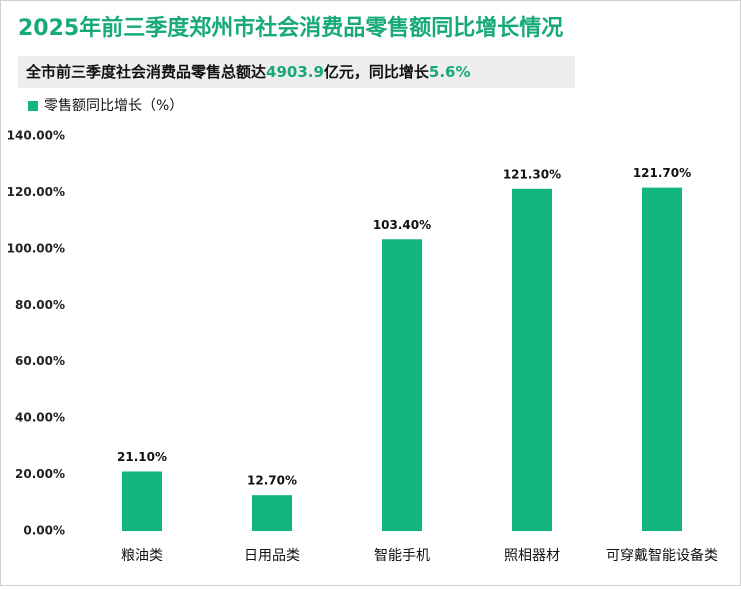 This screenshot has width=741, height=590. What do you see at coordinates (532, 556) in the screenshot?
I see `x-tick-label: 照相器材` at bounding box center [532, 556].